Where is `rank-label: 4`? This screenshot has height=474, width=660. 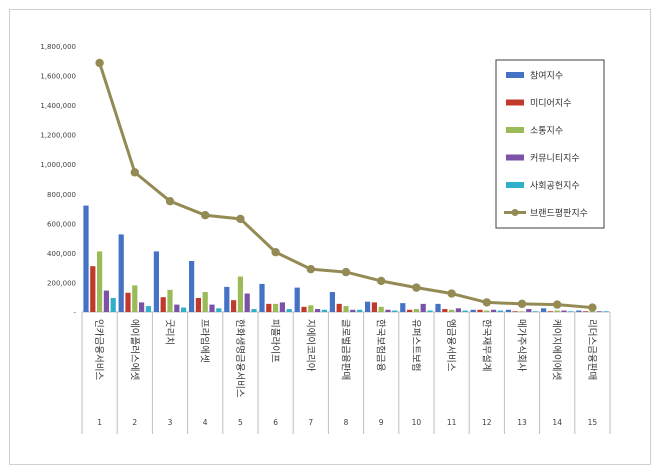
rank-label: 4 is located at coordinates (205, 422).